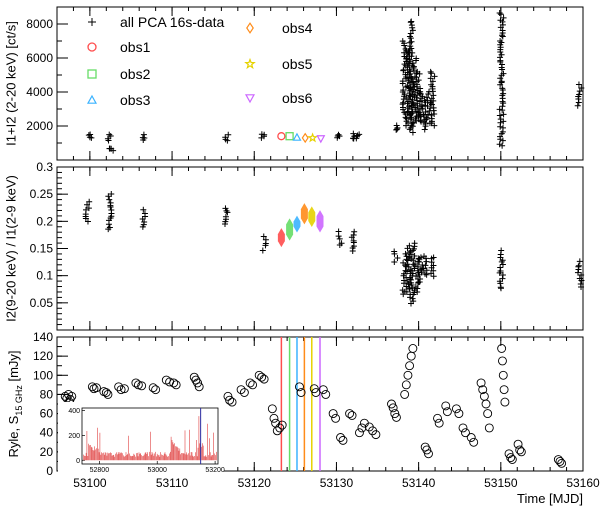 The image size is (606, 509). I want to click on y-tick-label: 0.2, so click(44, 221).